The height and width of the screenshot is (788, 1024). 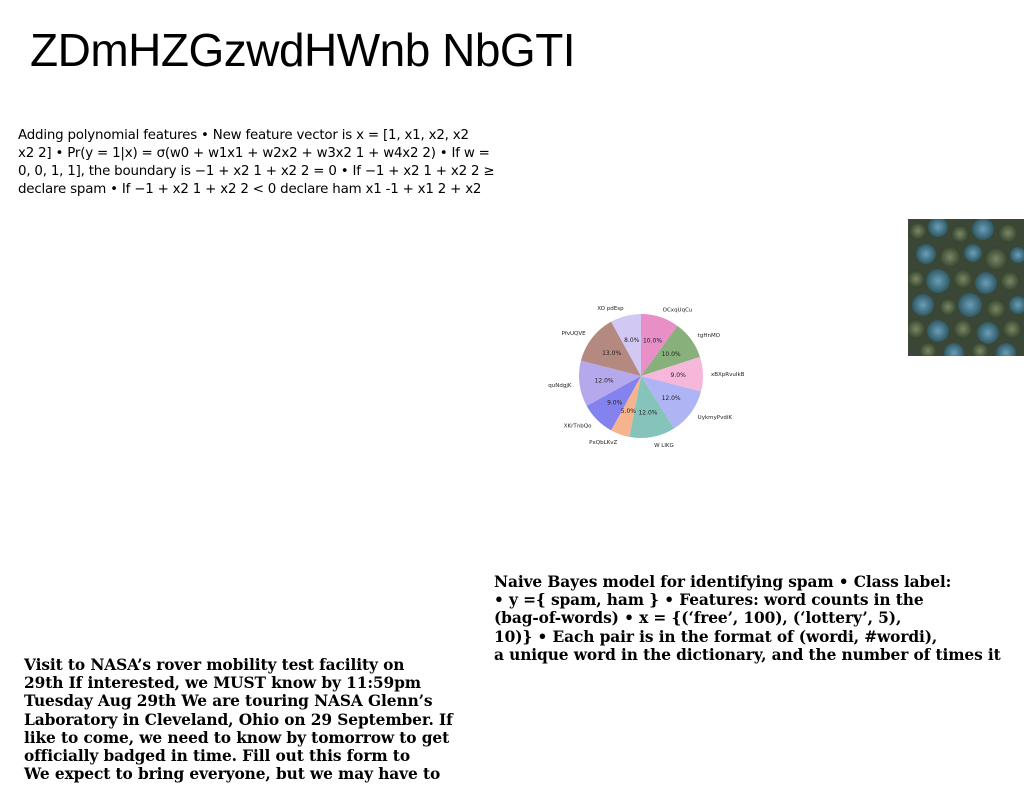 What do you see at coordinates (664, 446) in the screenshot?
I see `pie-slice-label: W LlKG` at bounding box center [664, 446].